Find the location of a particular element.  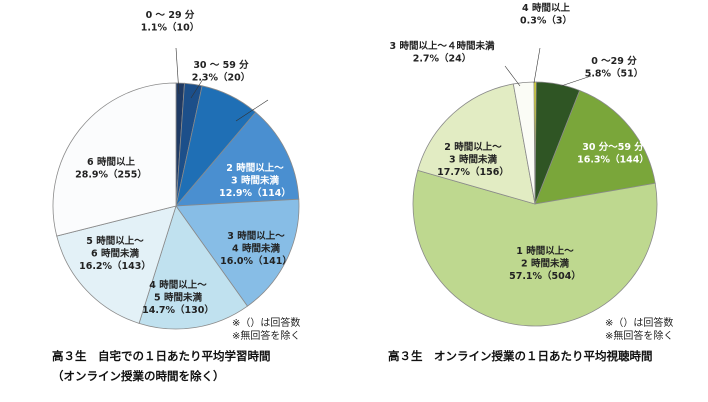

slice-label-line: 6 時間未満 is located at coordinates (115, 254).